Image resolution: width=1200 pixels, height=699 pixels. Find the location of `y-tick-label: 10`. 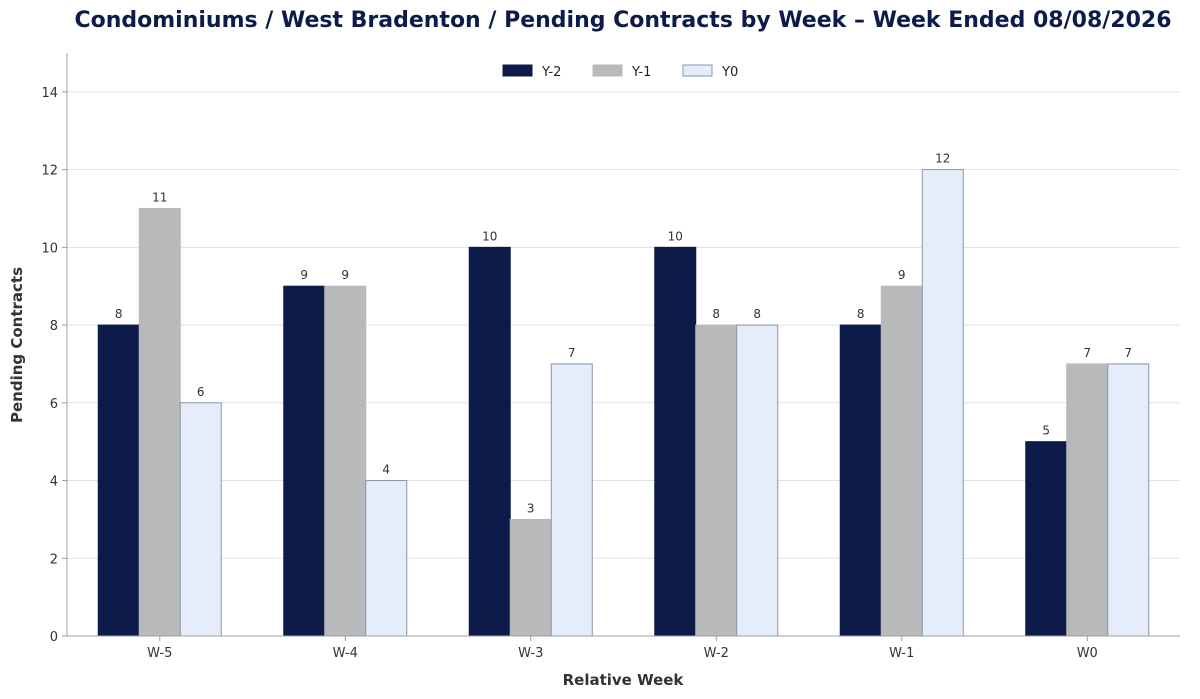

y-tick-label: 10 is located at coordinates (49, 248).